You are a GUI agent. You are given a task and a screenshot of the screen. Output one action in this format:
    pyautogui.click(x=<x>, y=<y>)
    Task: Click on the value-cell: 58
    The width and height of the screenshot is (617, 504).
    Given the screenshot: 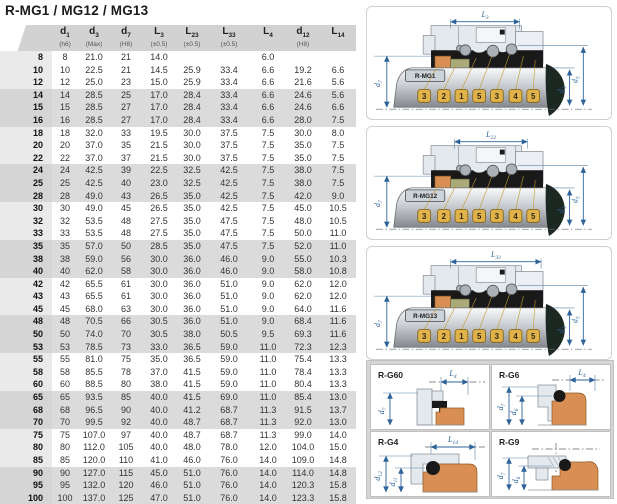 What is the action you would take?
    pyautogui.click(x=126, y=271)
    